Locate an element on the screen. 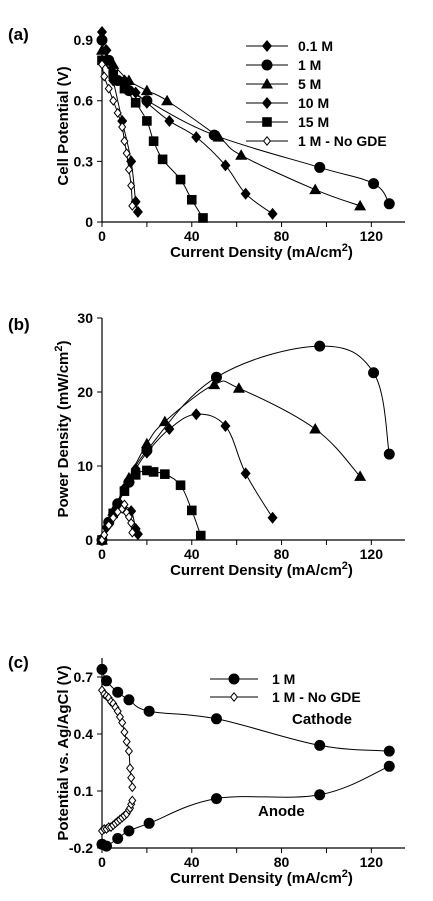 This screenshot has width=433, height=901. y-axis-title: Power Density (mW/cm2) is located at coordinates (62, 429).